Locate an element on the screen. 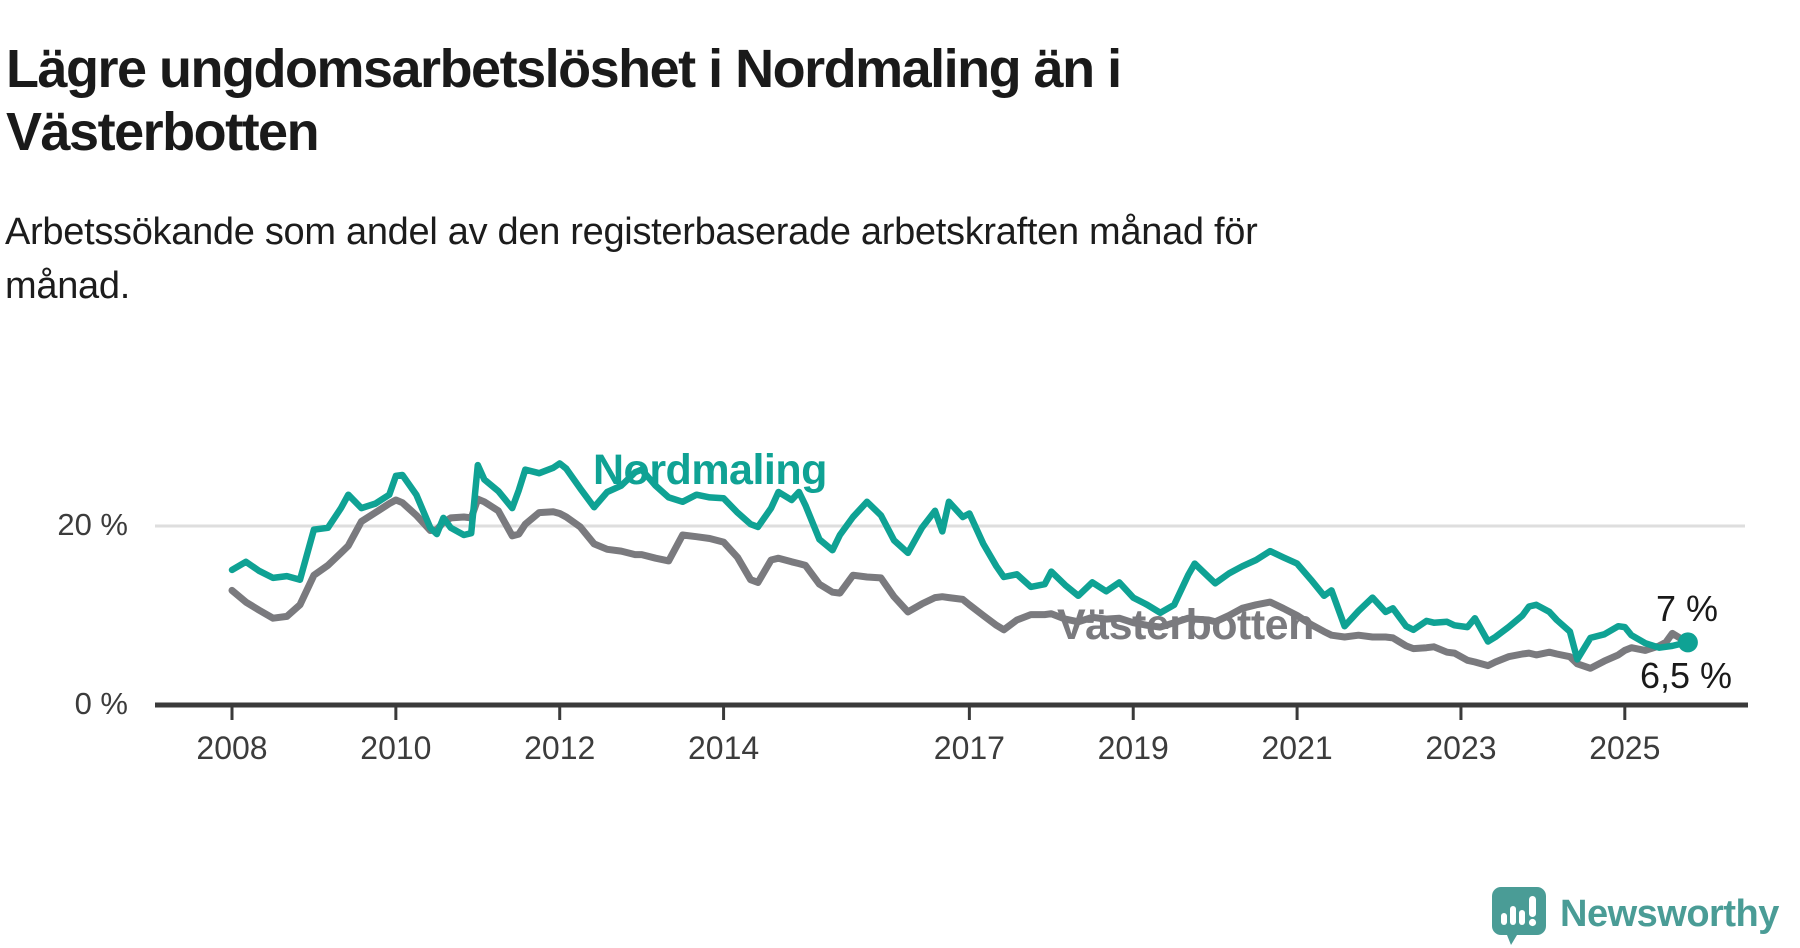 The image size is (1800, 948). end-point-dot is located at coordinates (1687, 642).